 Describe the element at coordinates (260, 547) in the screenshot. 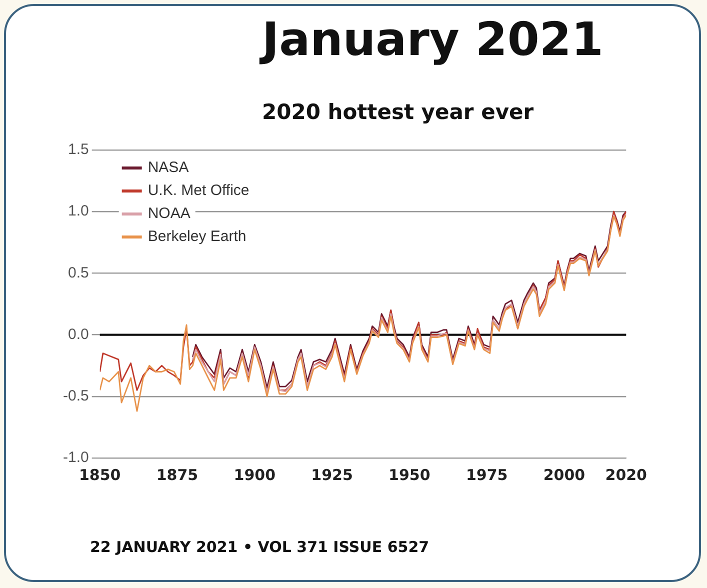

I see `text: 22 JANUARY 2021 • VOL 371 ISSUE 6527` at that location.